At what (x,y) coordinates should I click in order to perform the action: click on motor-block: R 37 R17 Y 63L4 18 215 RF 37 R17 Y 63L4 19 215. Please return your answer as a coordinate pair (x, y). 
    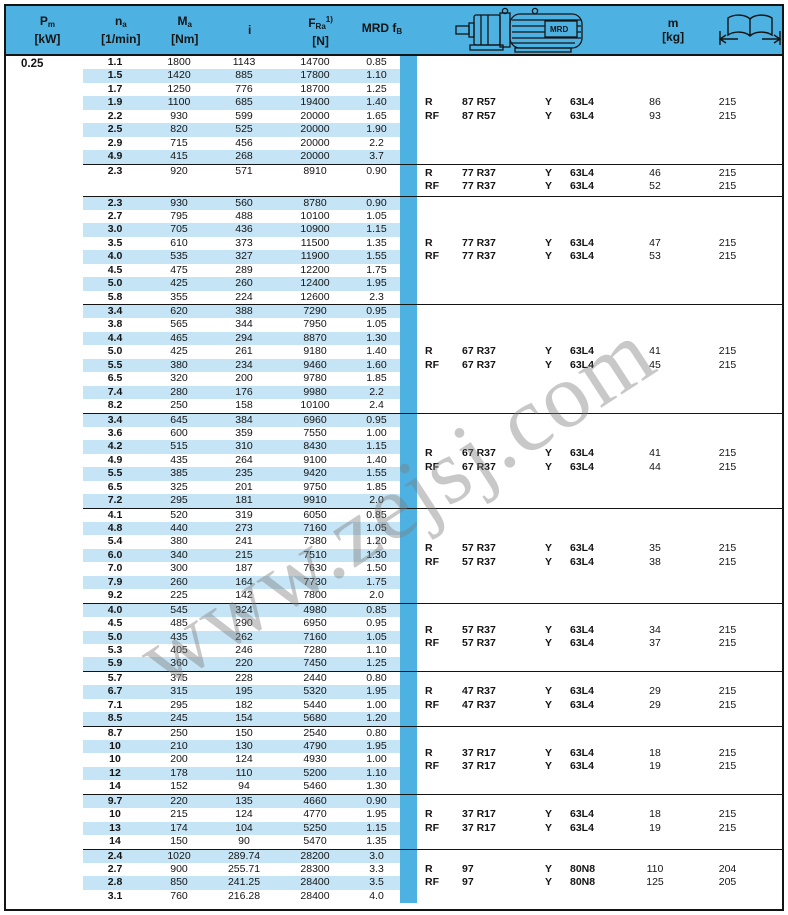
    Looking at the image, I should click on (599, 760).